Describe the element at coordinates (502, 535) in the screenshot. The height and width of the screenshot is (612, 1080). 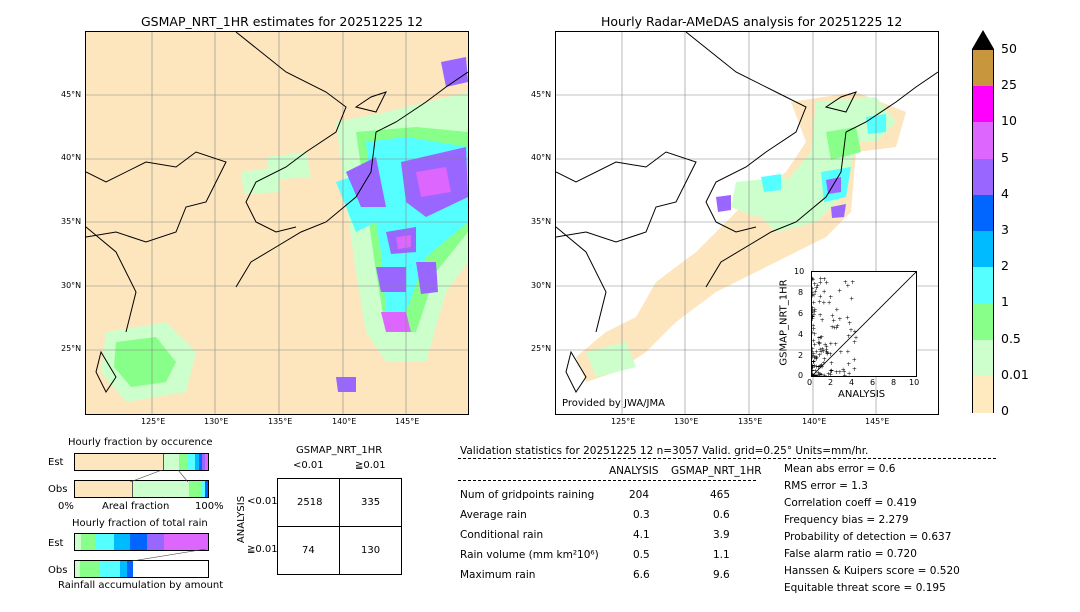
I see `stat-row-label: Conditional rain` at that location.